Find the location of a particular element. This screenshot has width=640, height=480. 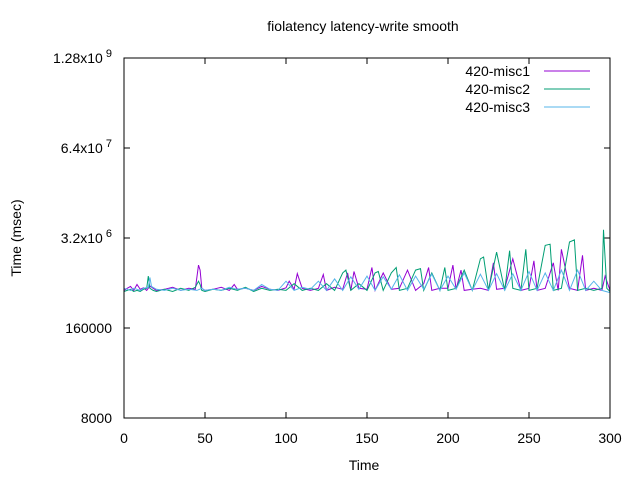

y-tick-label: 8000 is located at coordinates (96, 418).